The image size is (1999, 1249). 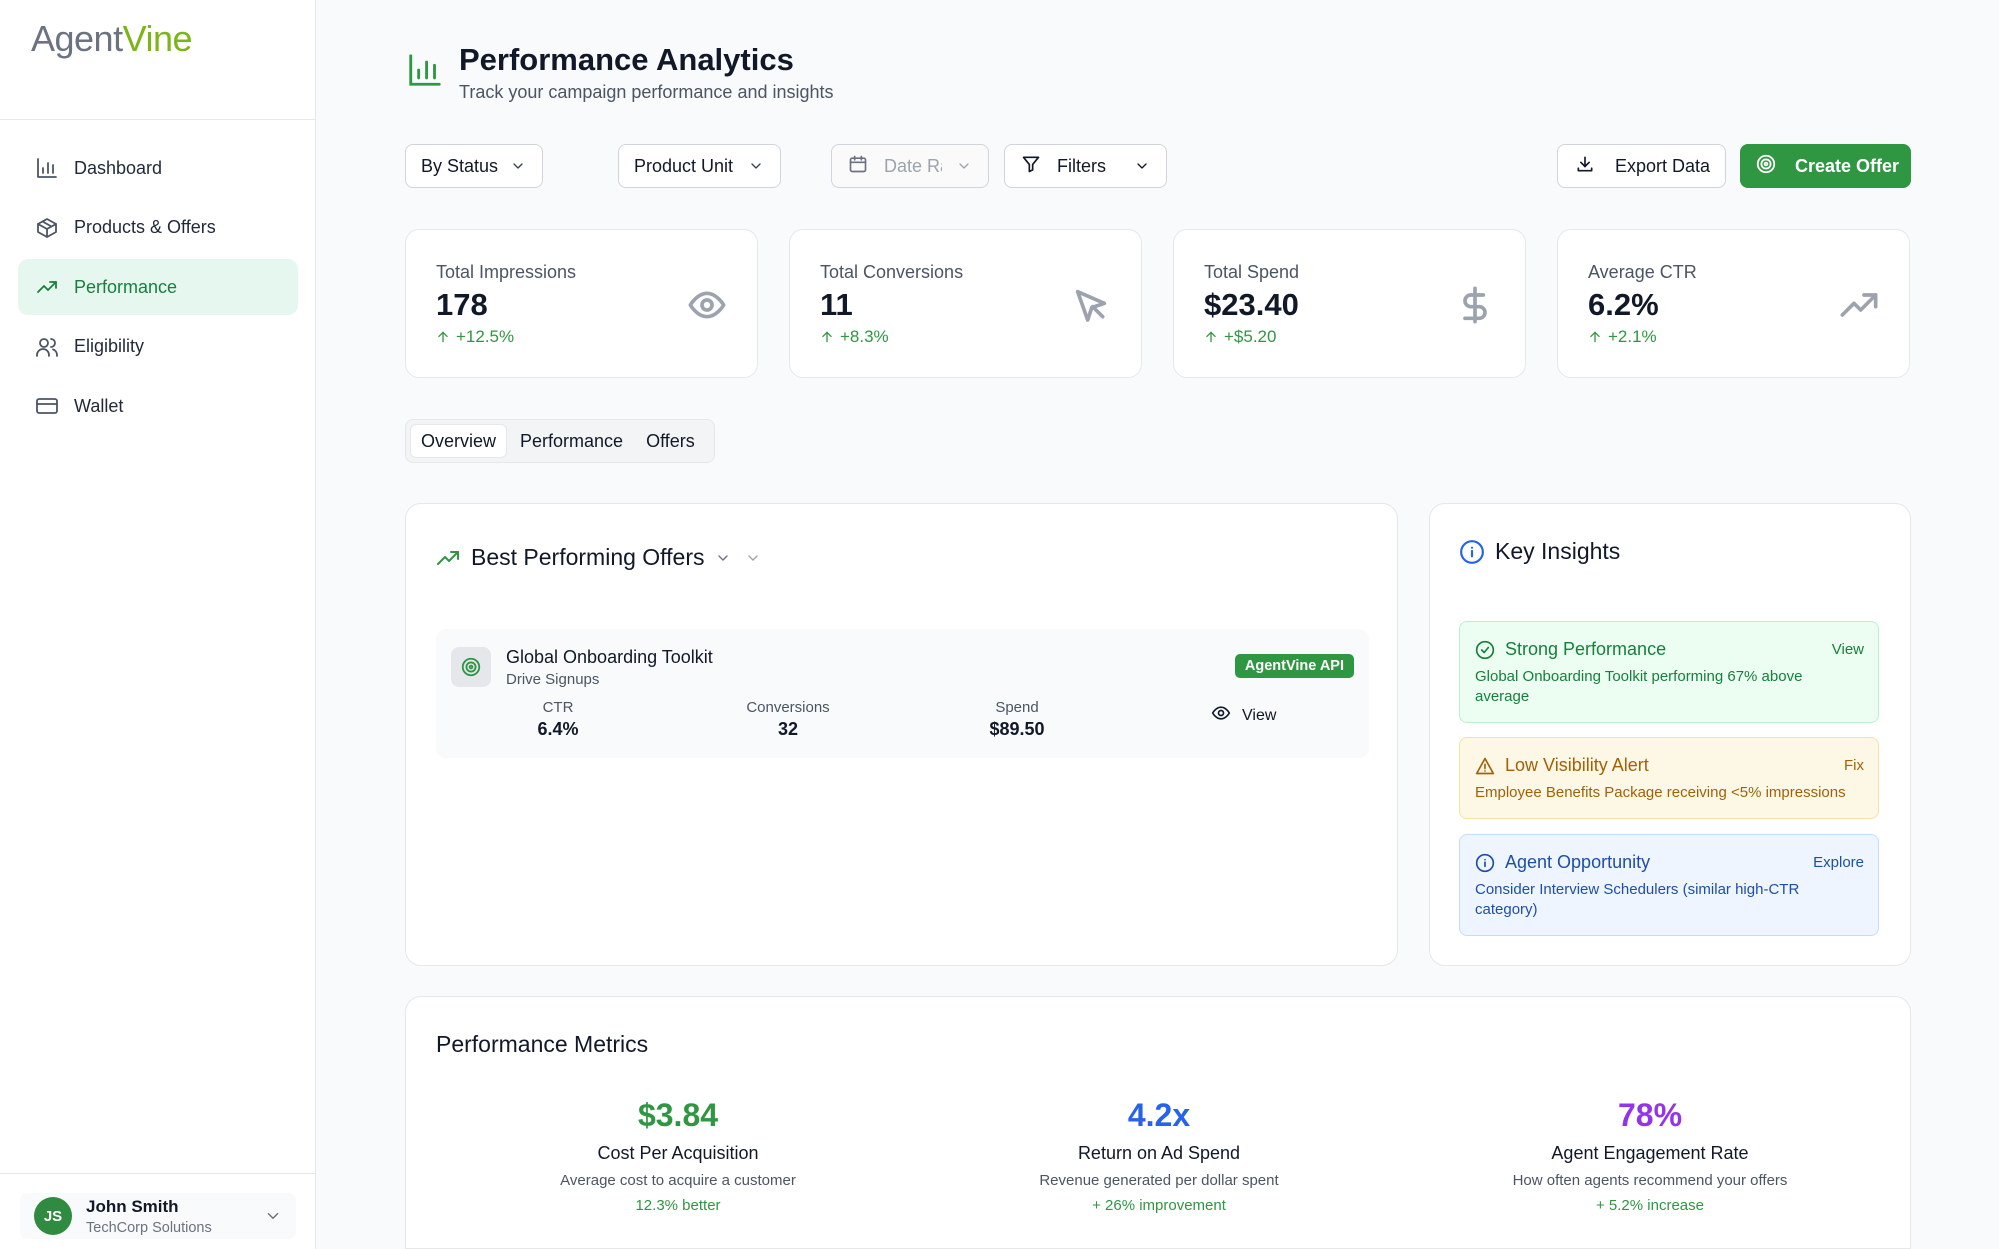 I want to click on insight-title: Low Visibility Alert, so click(x=1577, y=765).